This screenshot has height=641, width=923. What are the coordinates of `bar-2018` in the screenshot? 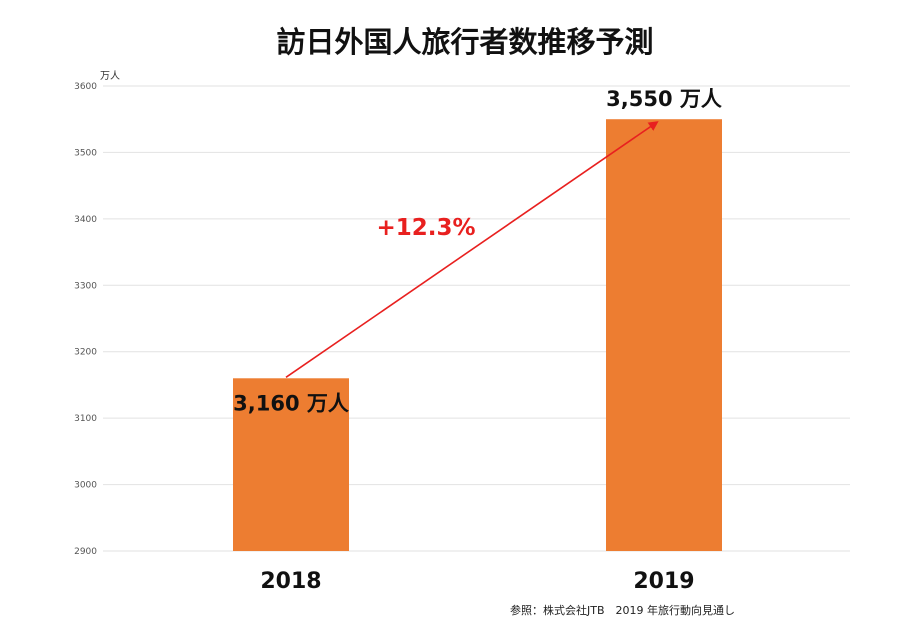 It's located at (291, 464).